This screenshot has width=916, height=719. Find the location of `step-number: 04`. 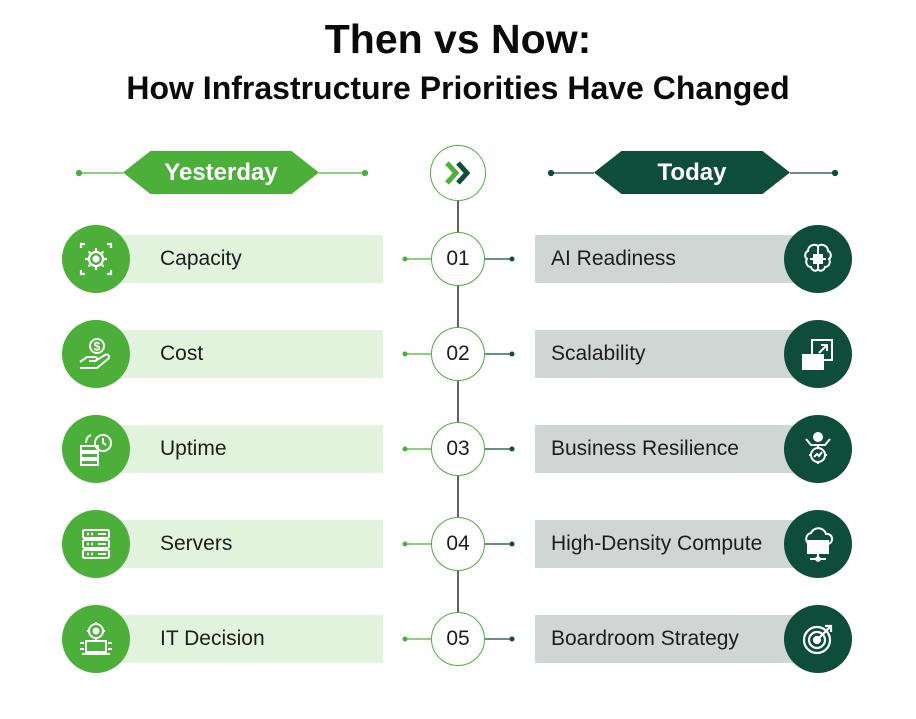

step-number: 04 is located at coordinates (458, 544).